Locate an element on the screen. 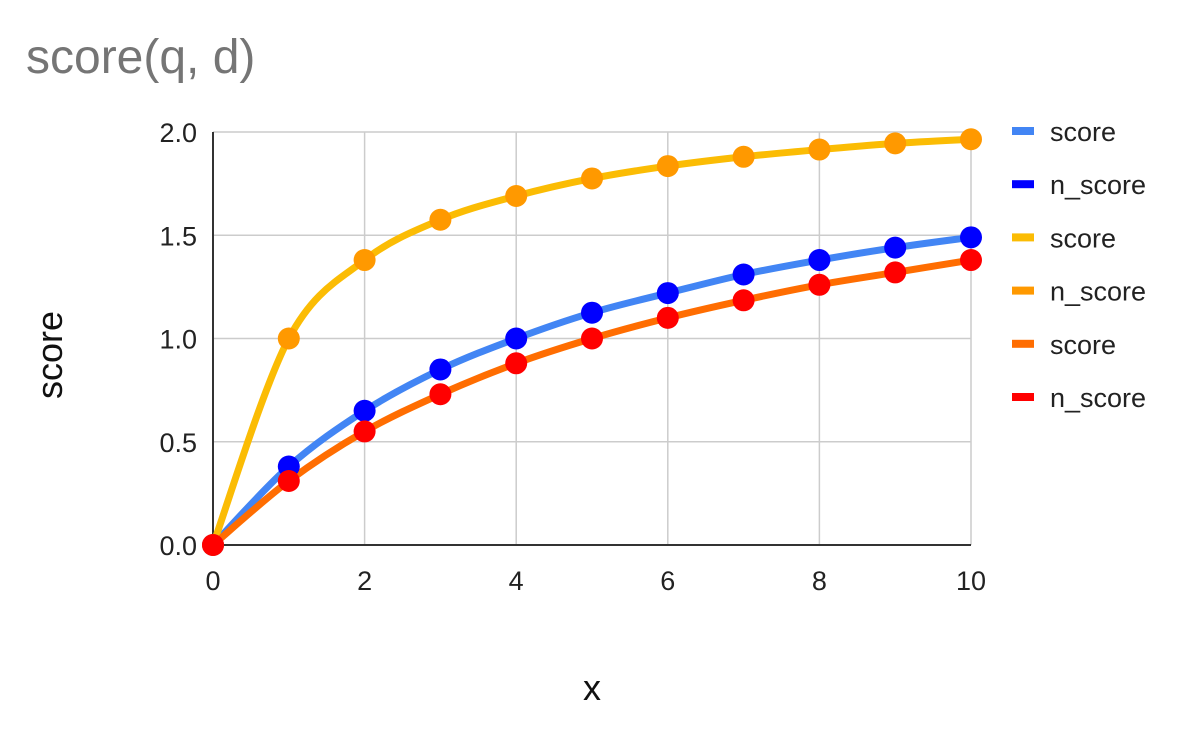 The width and height of the screenshot is (1200, 744). y-tick-label: 1.0 is located at coordinates (178, 340).